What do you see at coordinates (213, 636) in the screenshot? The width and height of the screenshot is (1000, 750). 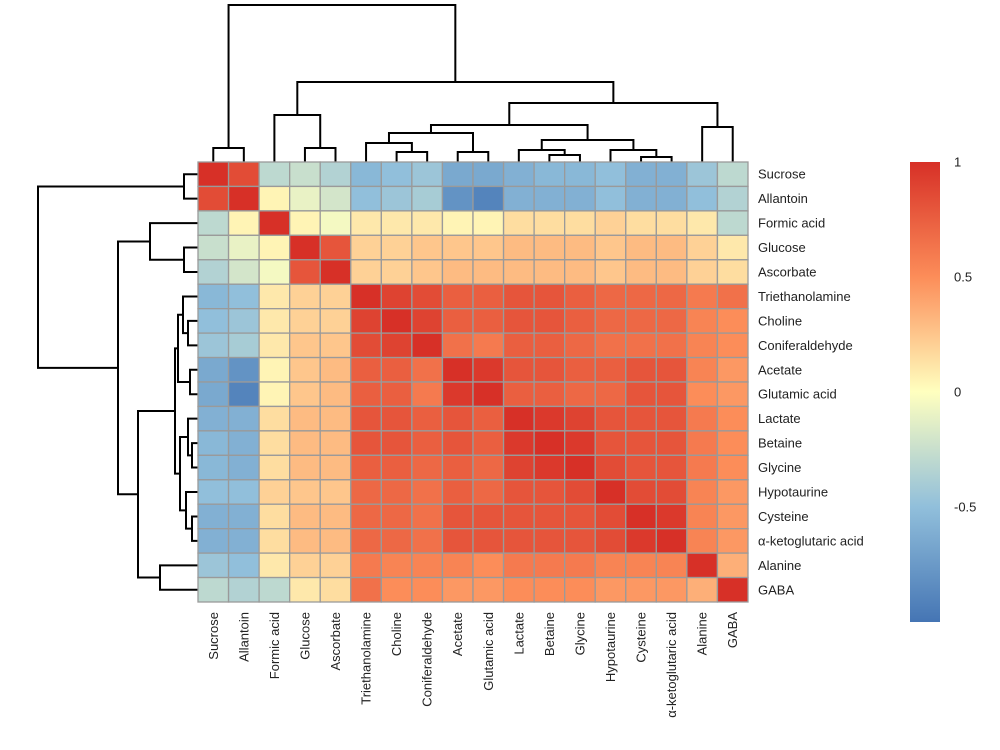 I see `column-label: Sucrose` at bounding box center [213, 636].